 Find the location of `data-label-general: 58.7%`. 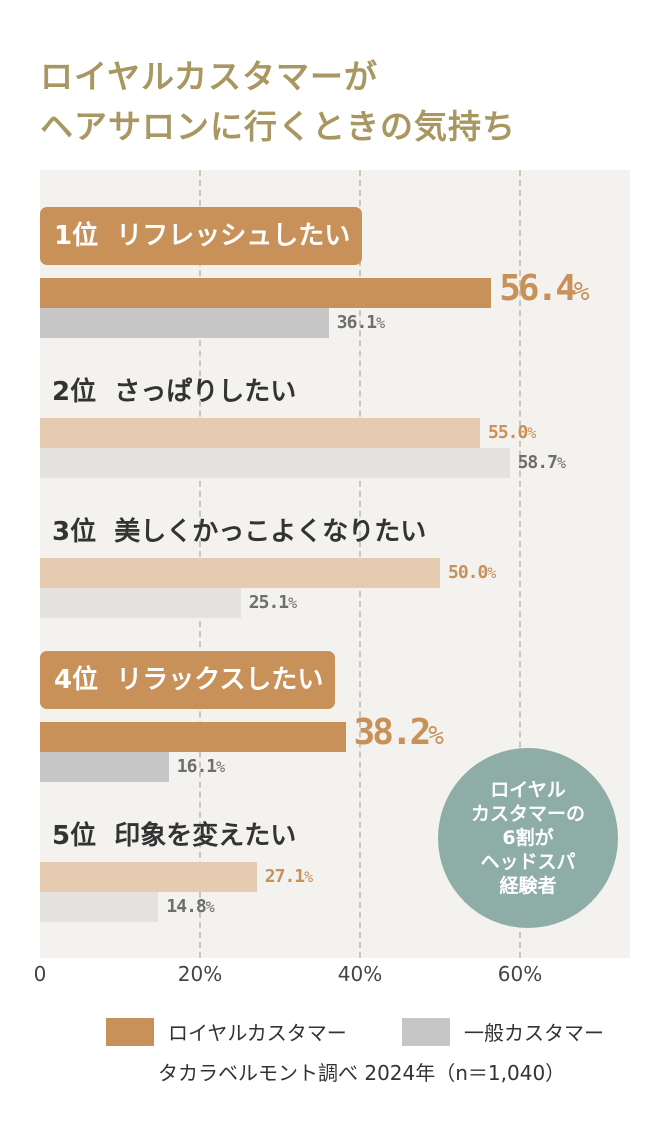

data-label-general: 58.7% is located at coordinates (541, 462).